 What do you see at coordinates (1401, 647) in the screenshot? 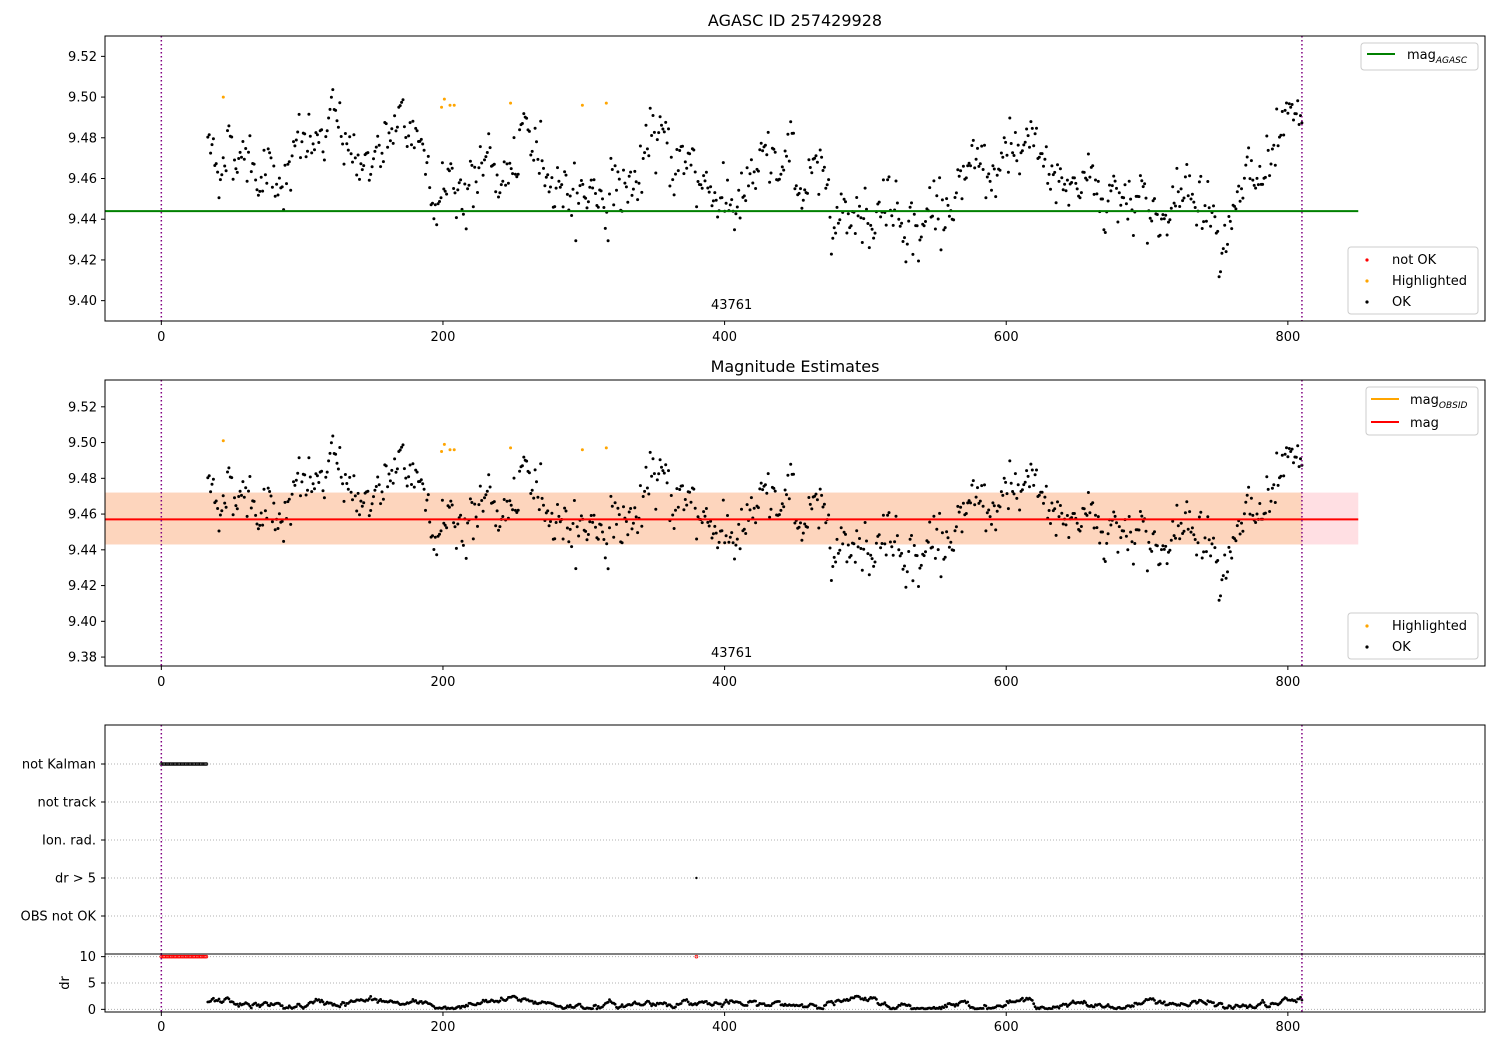
I see `legend-ok-2: OK` at bounding box center [1401, 647].